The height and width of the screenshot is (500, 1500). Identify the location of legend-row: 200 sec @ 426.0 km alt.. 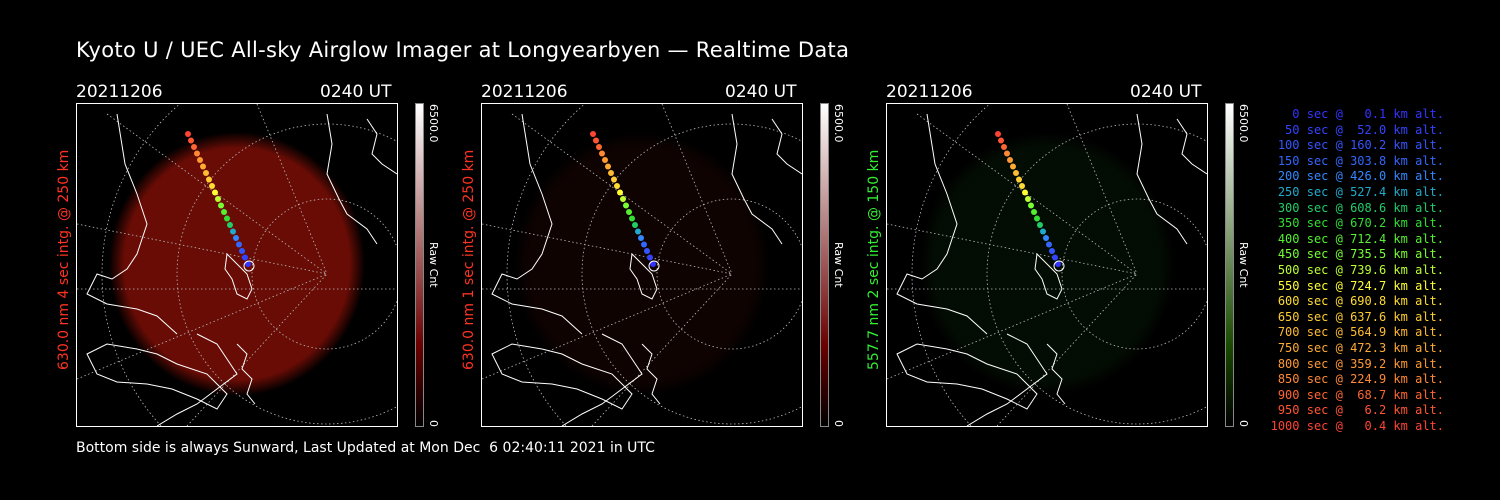
(1360, 176).